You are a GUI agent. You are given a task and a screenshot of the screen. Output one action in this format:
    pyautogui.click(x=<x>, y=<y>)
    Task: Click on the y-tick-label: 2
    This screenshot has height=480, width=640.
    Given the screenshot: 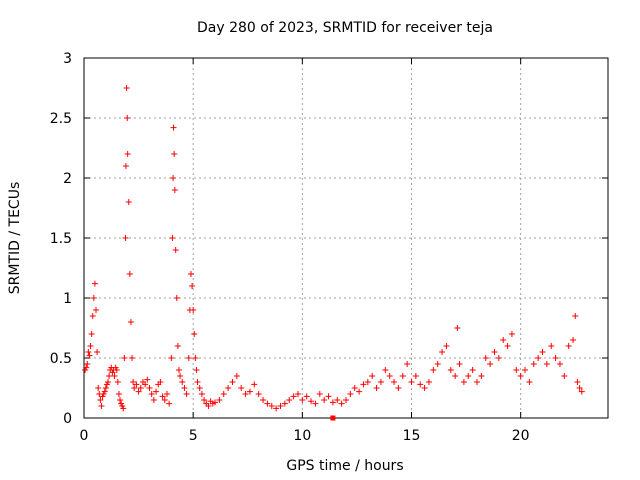 What is the action you would take?
    pyautogui.click(x=67, y=179)
    